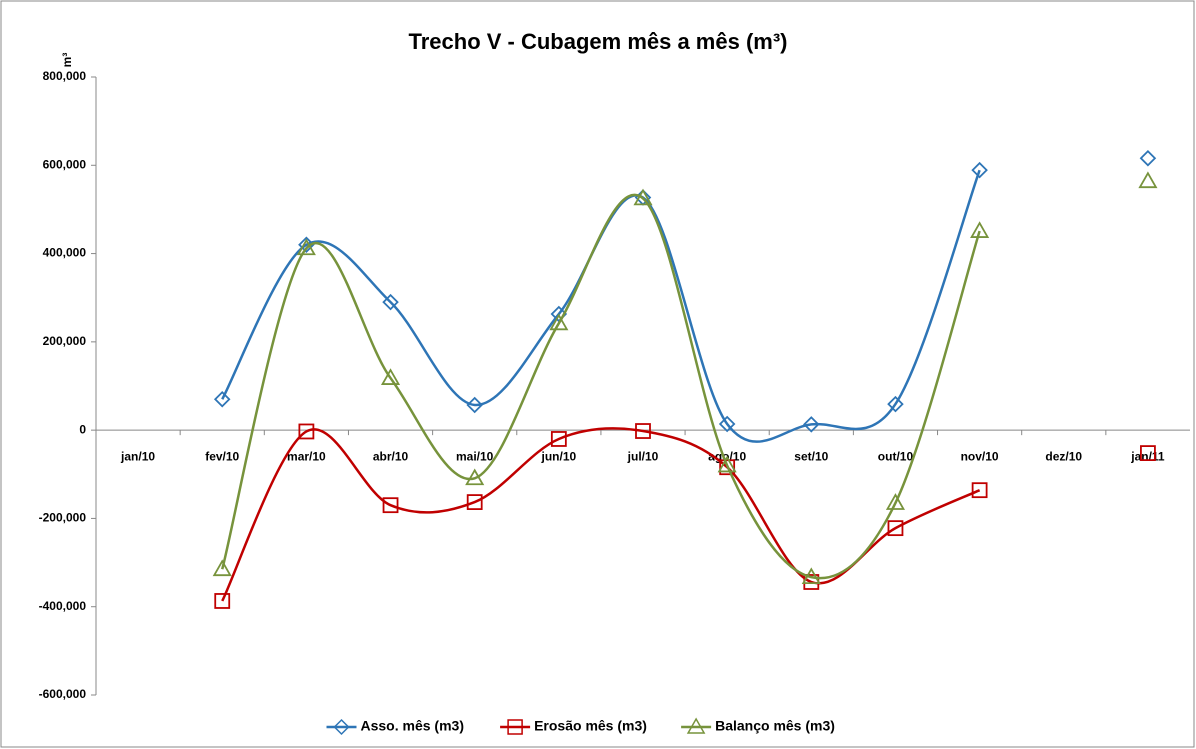 The height and width of the screenshot is (749, 1196). I want to click on y-tick-label: 200,000, so click(65, 341).